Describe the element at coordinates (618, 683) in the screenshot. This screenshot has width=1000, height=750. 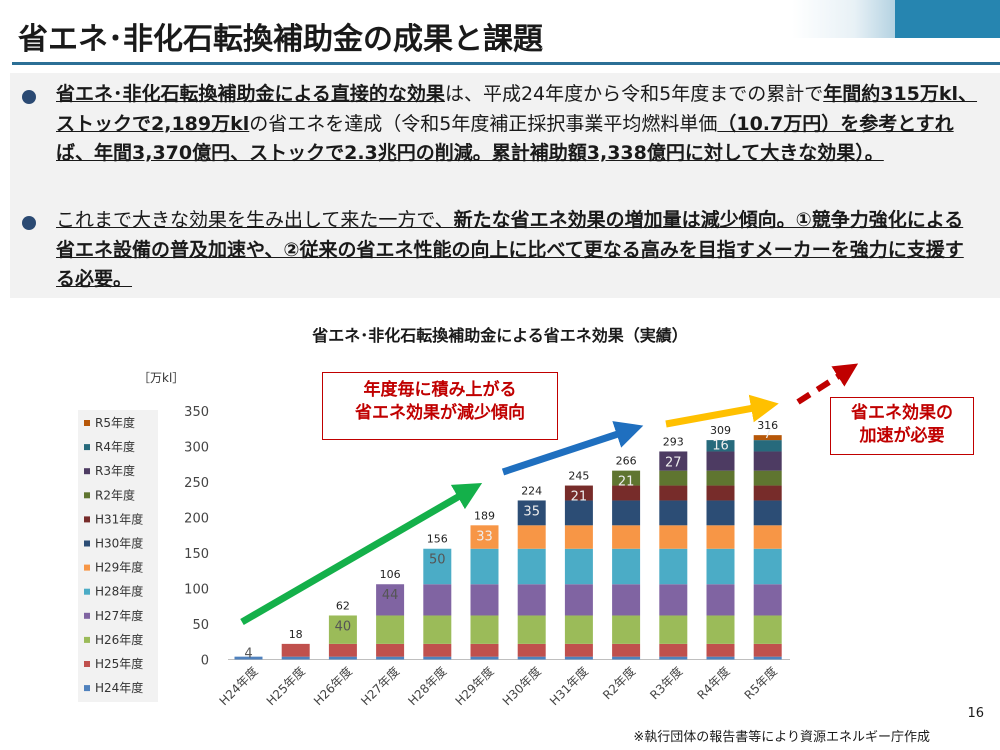
I see `x-tick-label: R2年度` at that location.